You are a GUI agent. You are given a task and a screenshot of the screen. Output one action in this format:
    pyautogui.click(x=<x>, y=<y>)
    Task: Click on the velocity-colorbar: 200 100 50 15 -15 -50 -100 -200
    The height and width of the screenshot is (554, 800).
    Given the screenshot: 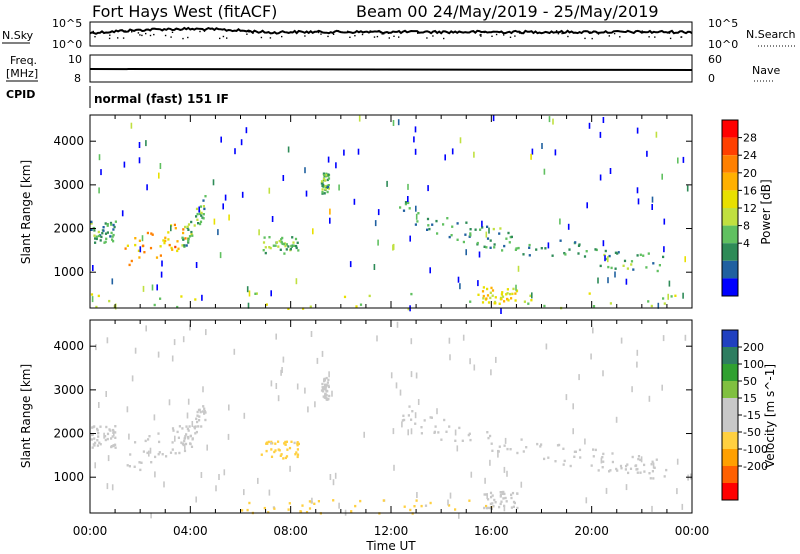 What is the action you would take?
    pyautogui.click(x=744, y=415)
    